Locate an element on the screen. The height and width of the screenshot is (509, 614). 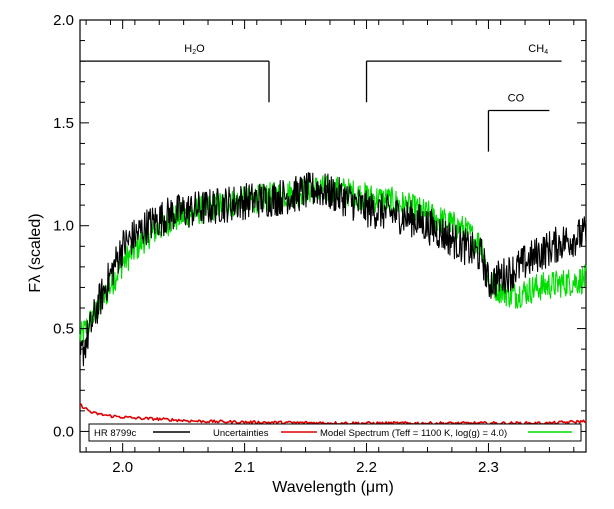
band-label: CH4 is located at coordinates (538, 49).